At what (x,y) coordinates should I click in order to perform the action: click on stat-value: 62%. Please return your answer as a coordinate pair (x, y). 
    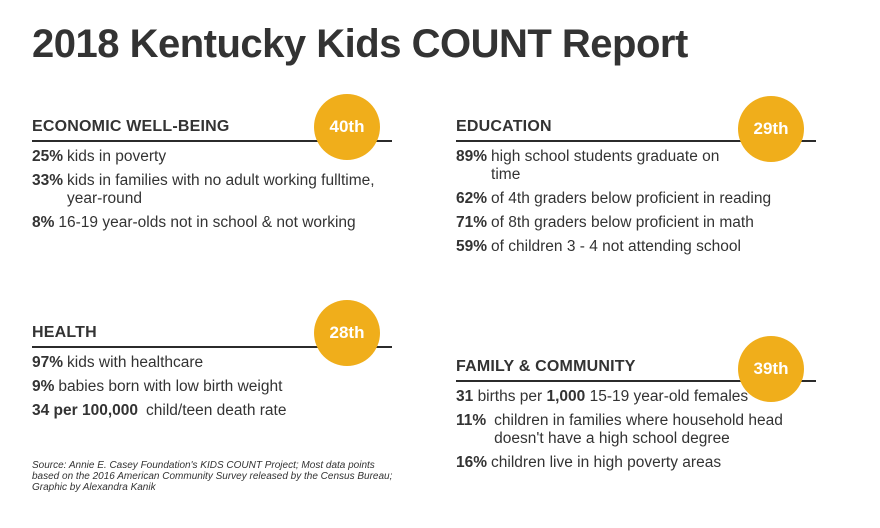
    Looking at the image, I should click on (472, 198).